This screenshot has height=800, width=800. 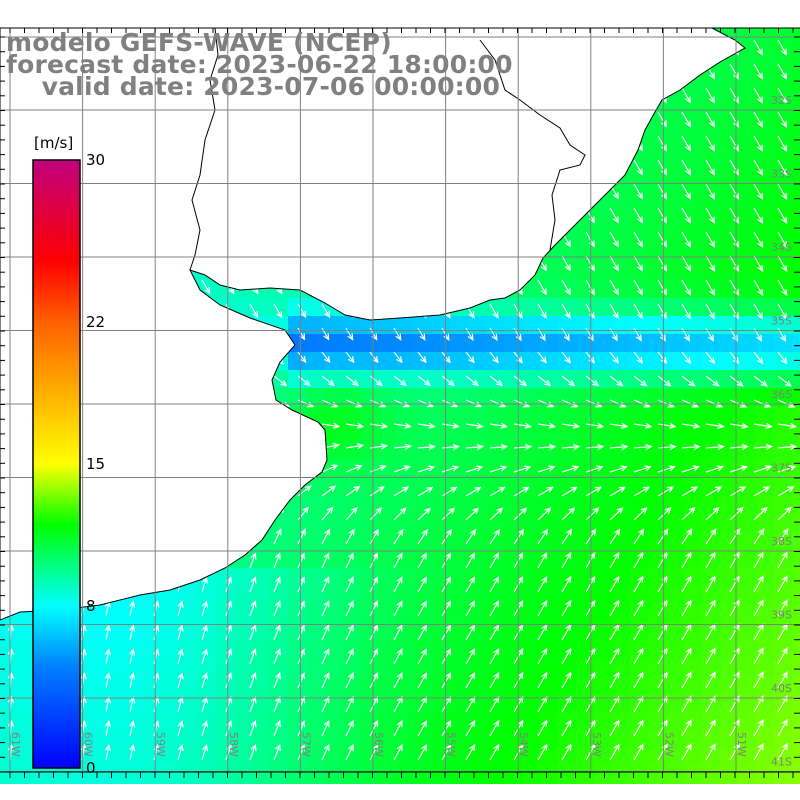 I want to click on longitude-label: 54W, so click(x=523, y=744).